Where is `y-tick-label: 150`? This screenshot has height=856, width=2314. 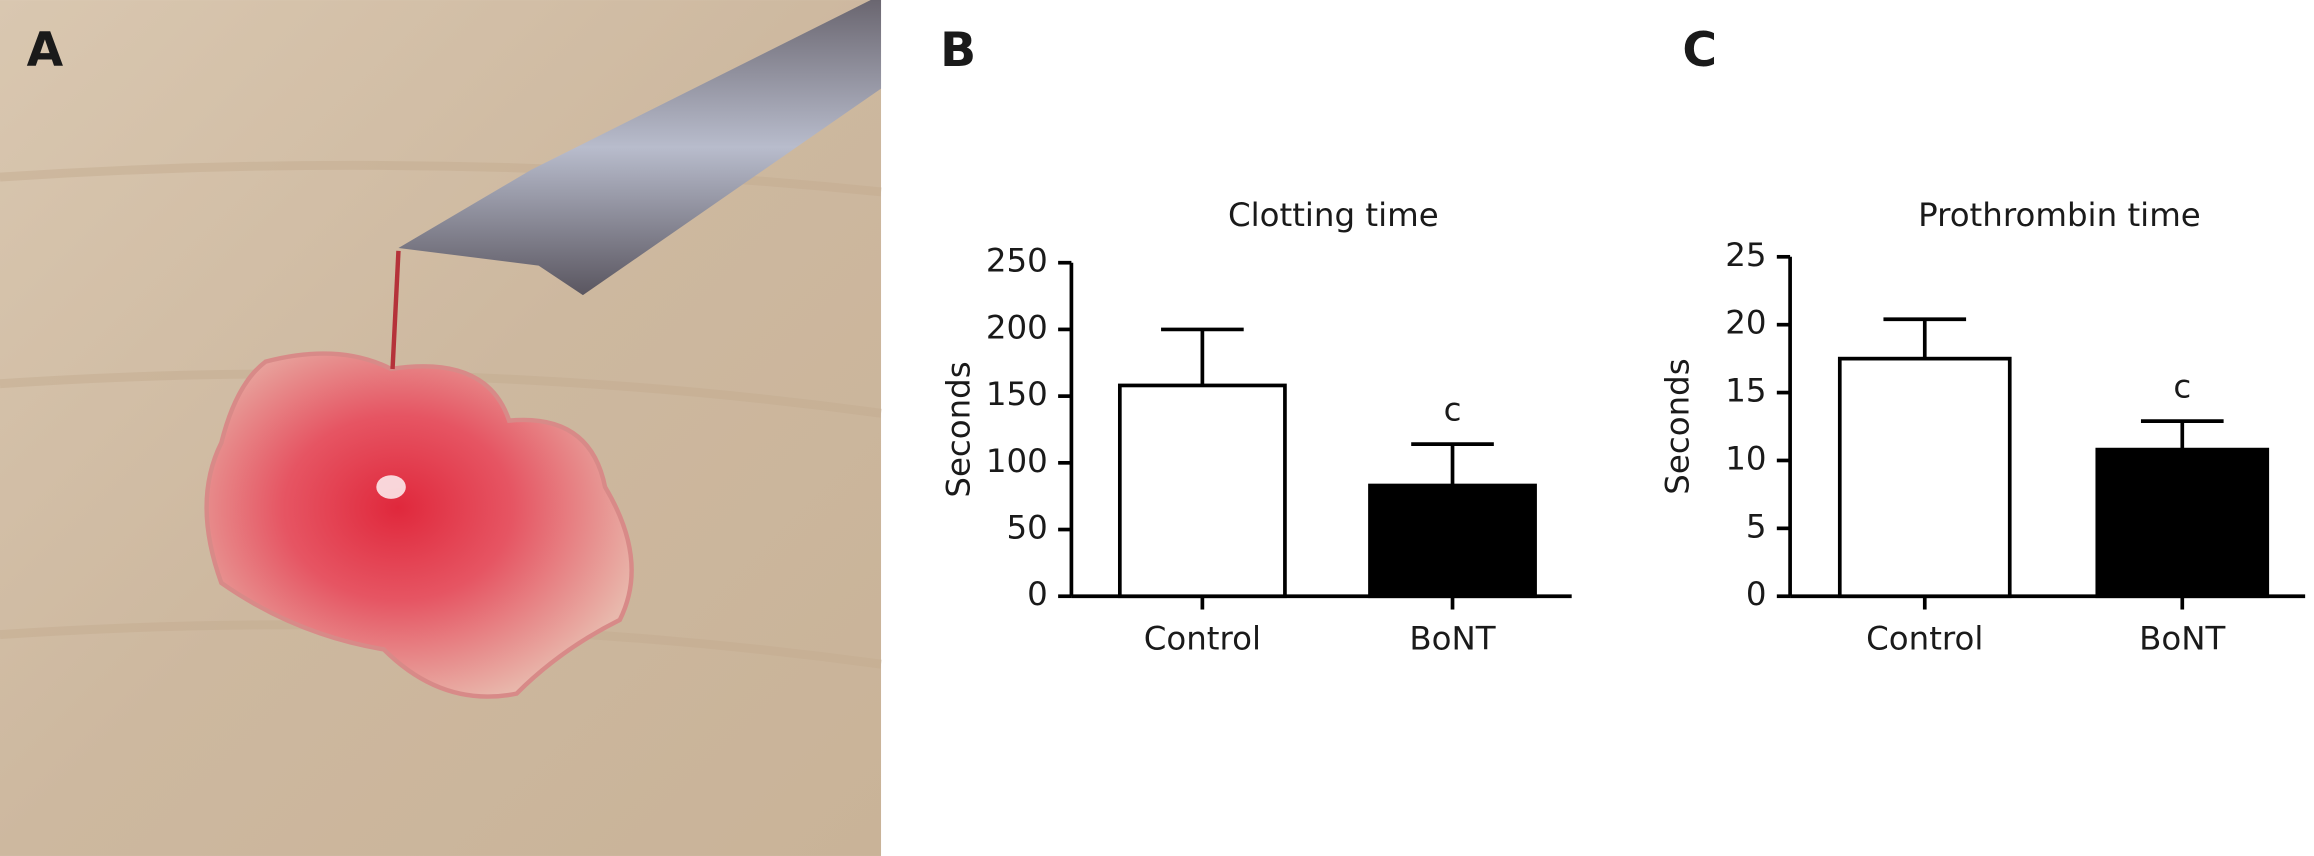 y-tick-label: 150 is located at coordinates (1017, 394).